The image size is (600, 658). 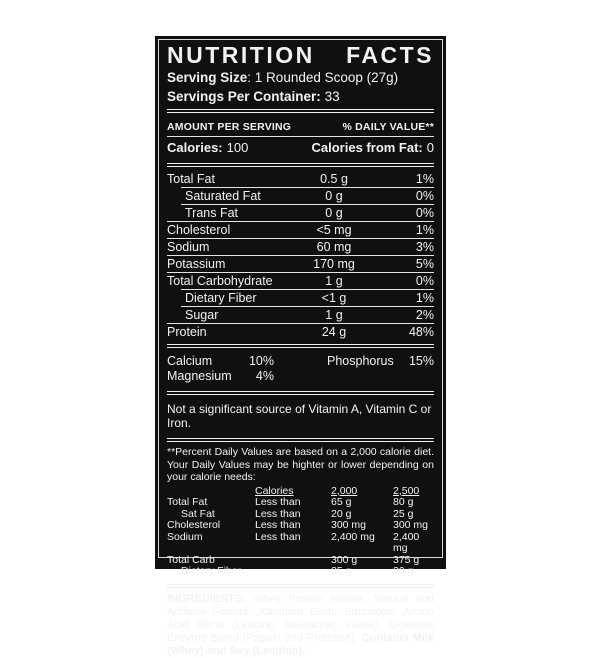 What do you see at coordinates (300, 97) in the screenshot?
I see `servings-per-container-line: Servings Per Container: 33` at bounding box center [300, 97].